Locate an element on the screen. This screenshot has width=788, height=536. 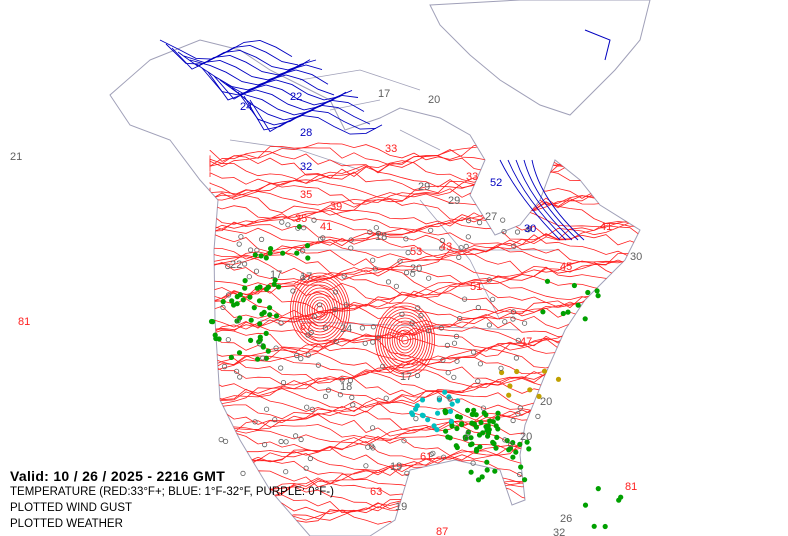
station-label: 43 is located at coordinates (446, 247).